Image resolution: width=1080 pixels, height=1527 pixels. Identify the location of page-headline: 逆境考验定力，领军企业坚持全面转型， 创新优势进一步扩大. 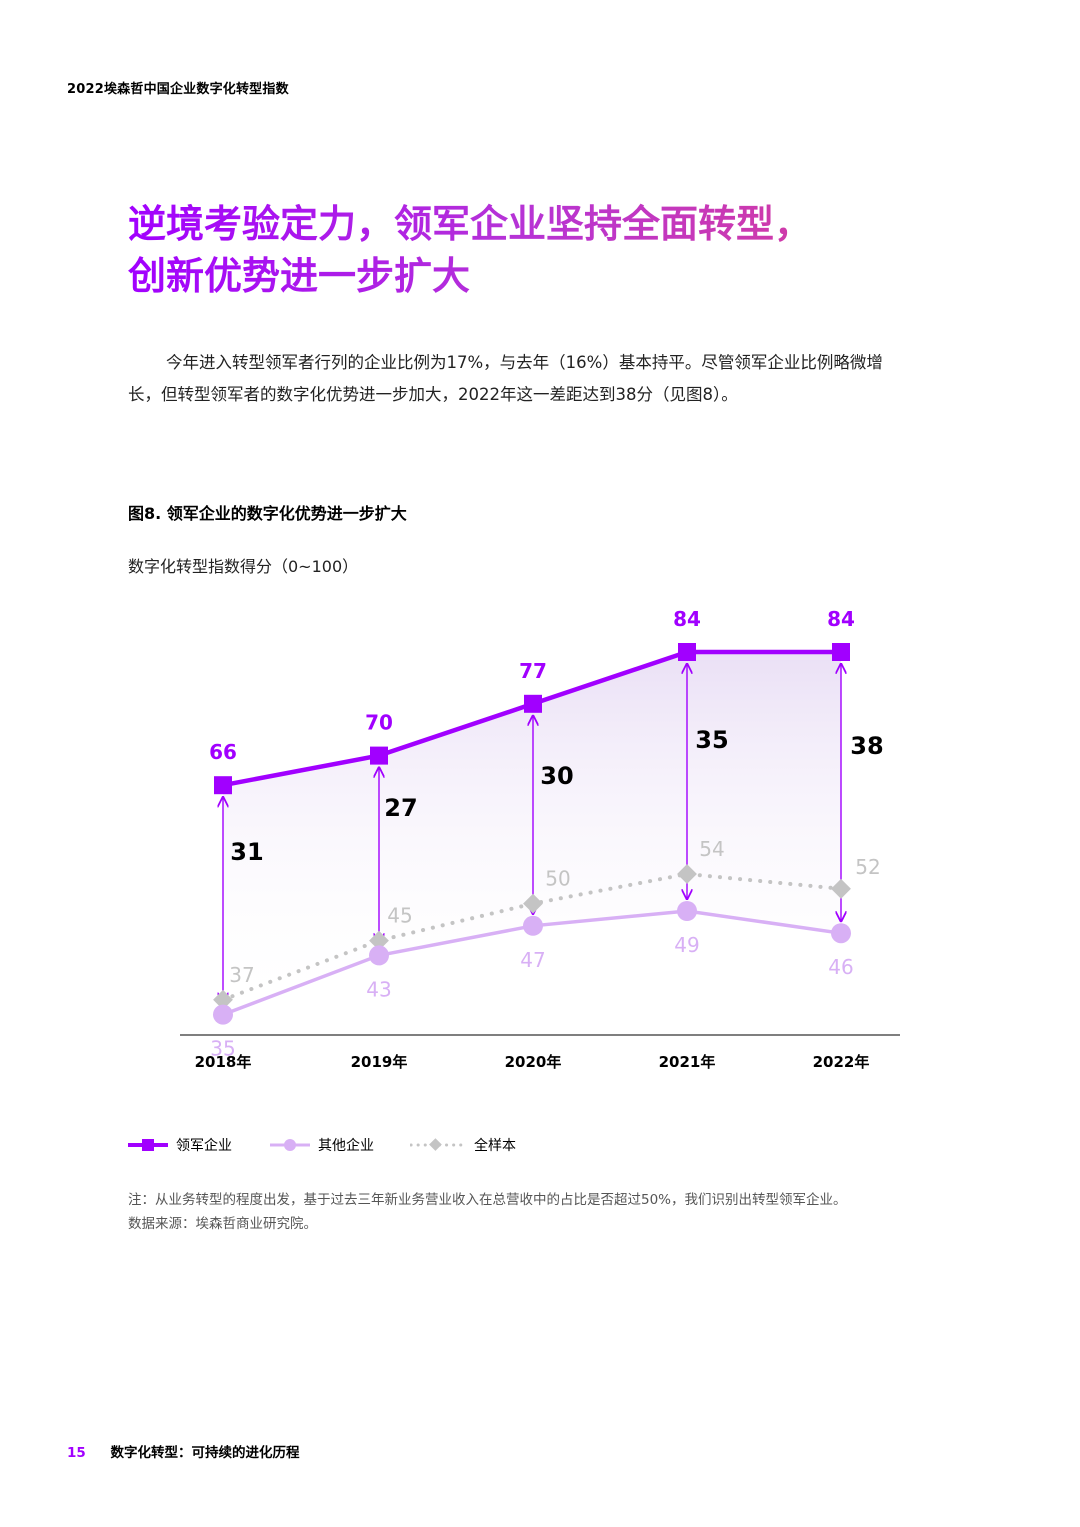
(558, 250).